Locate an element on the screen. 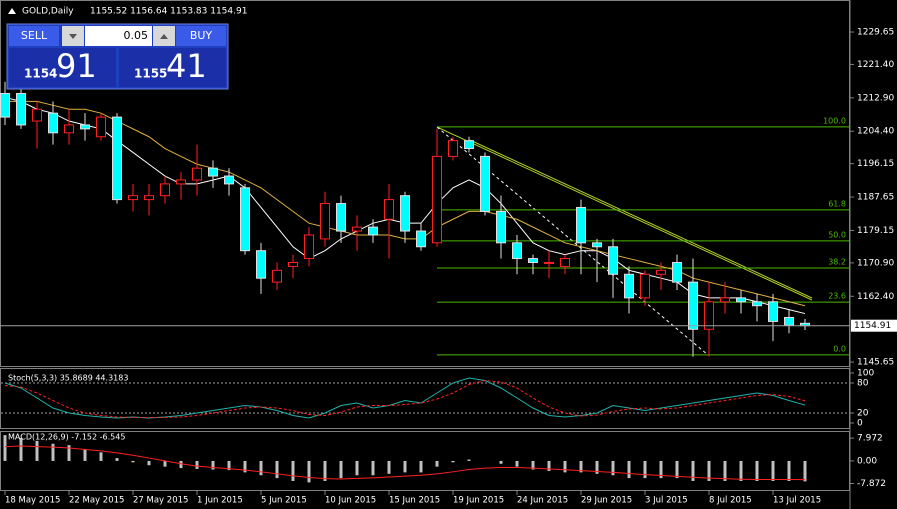 The height and width of the screenshot is (509, 897). y-tick-label: 0.00 is located at coordinates (867, 461).